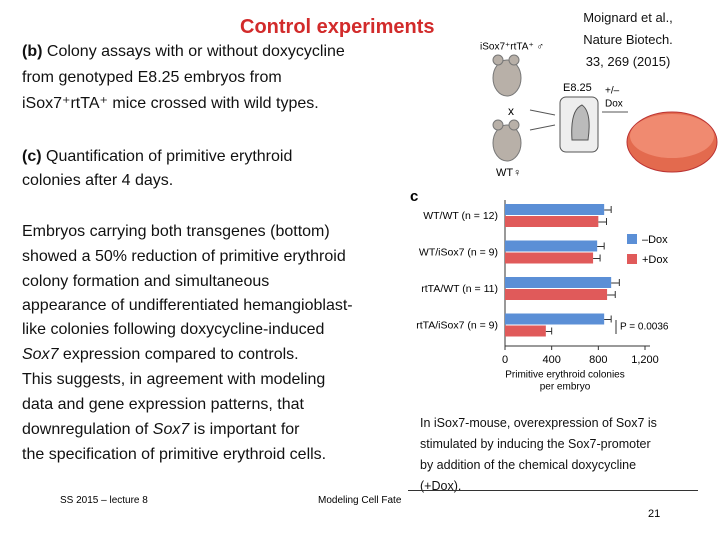  What do you see at coordinates (163, 404) in the screenshot?
I see `text-line: data and gene expression patterns, that` at bounding box center [163, 404].